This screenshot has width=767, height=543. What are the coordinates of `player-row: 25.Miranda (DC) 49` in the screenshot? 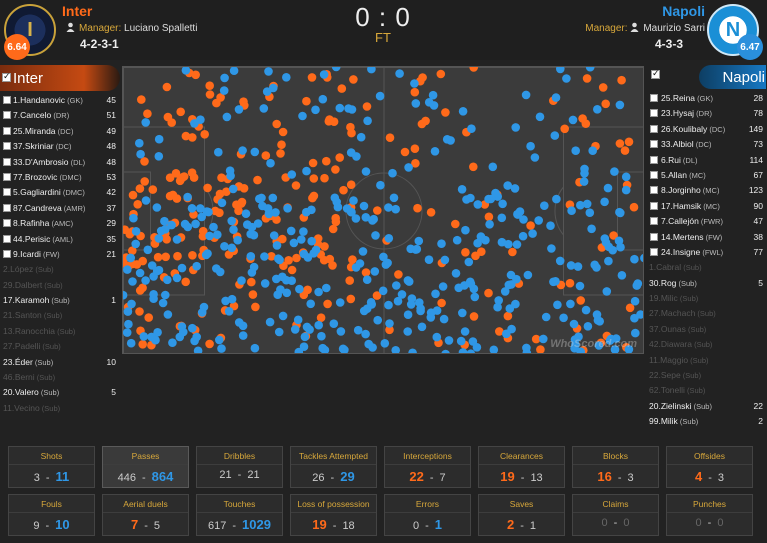 It's located at (60, 131).